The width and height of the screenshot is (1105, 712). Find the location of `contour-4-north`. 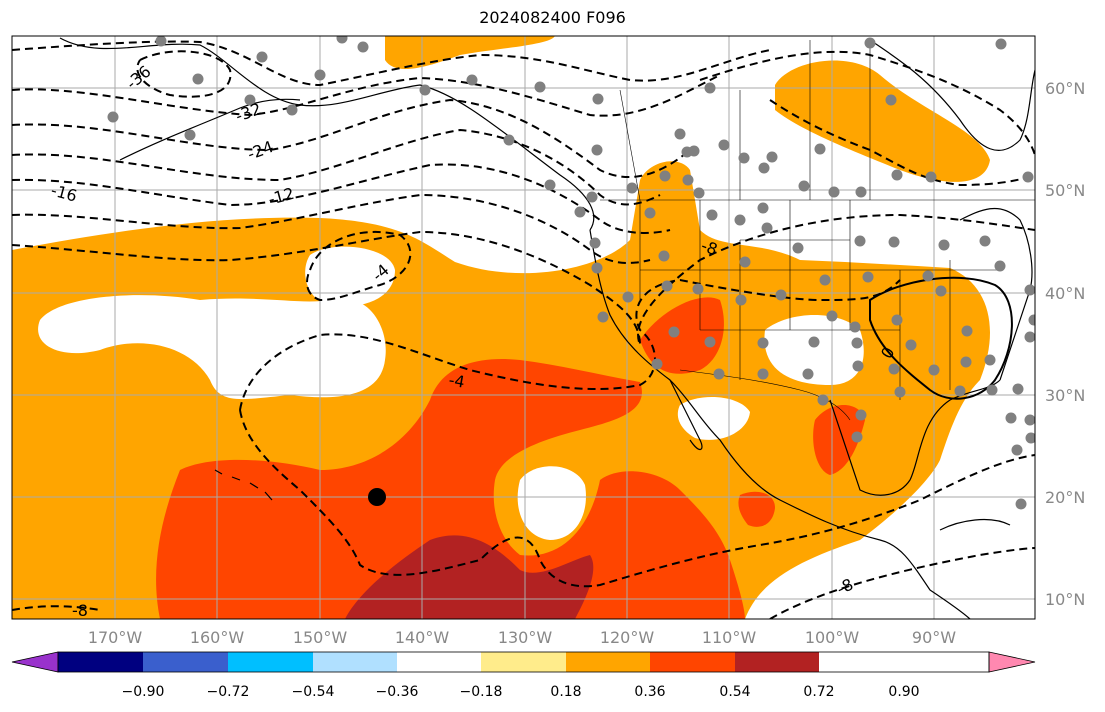

contour-4-north is located at coordinates (359, 266).